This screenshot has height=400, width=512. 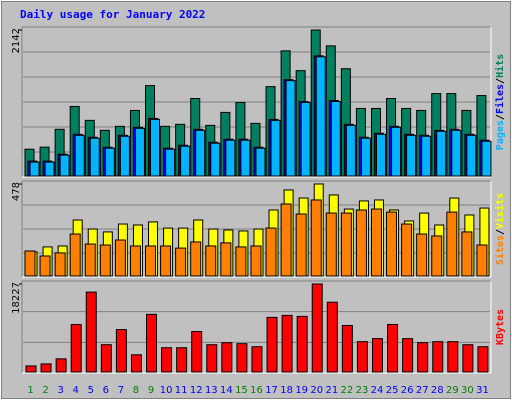 What do you see at coordinates (331, 390) in the screenshot?
I see `x-tick-label: 21` at bounding box center [331, 390].